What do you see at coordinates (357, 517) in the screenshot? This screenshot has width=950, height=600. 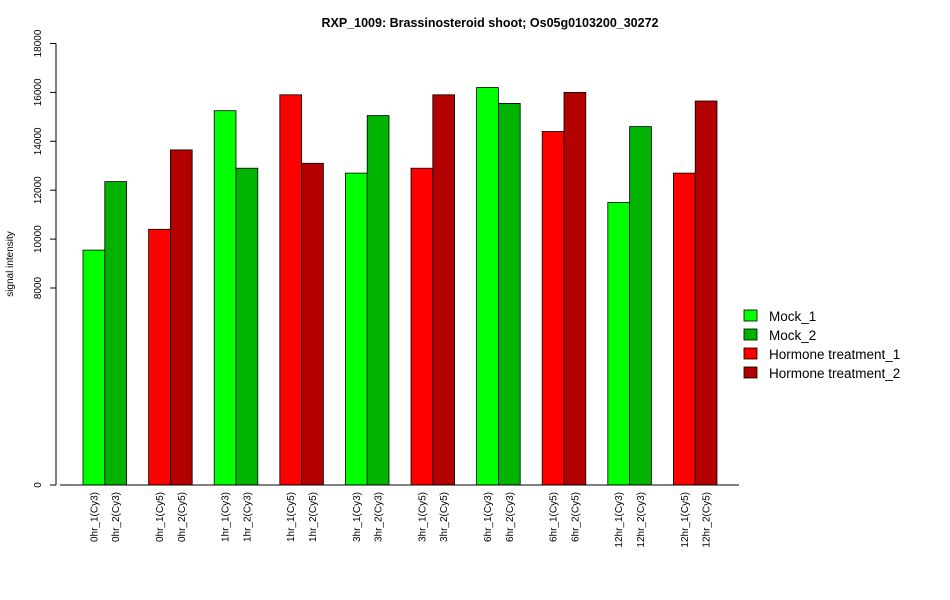 I see `x-tick-label: 3hr_1(Cy3)` at bounding box center [357, 517].